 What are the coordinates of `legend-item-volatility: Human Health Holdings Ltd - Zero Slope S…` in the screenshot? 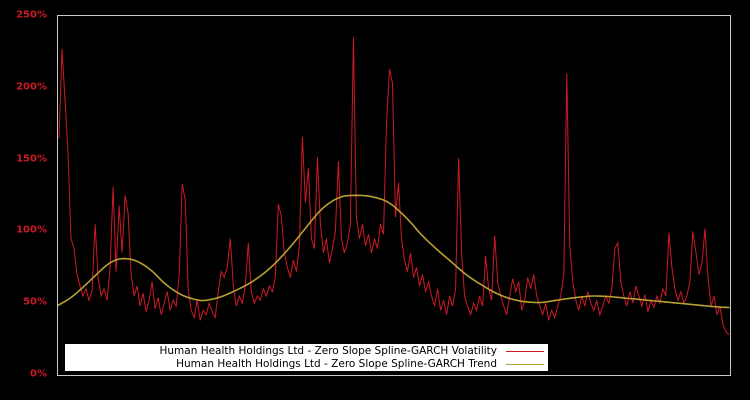 It's located at (306, 351).